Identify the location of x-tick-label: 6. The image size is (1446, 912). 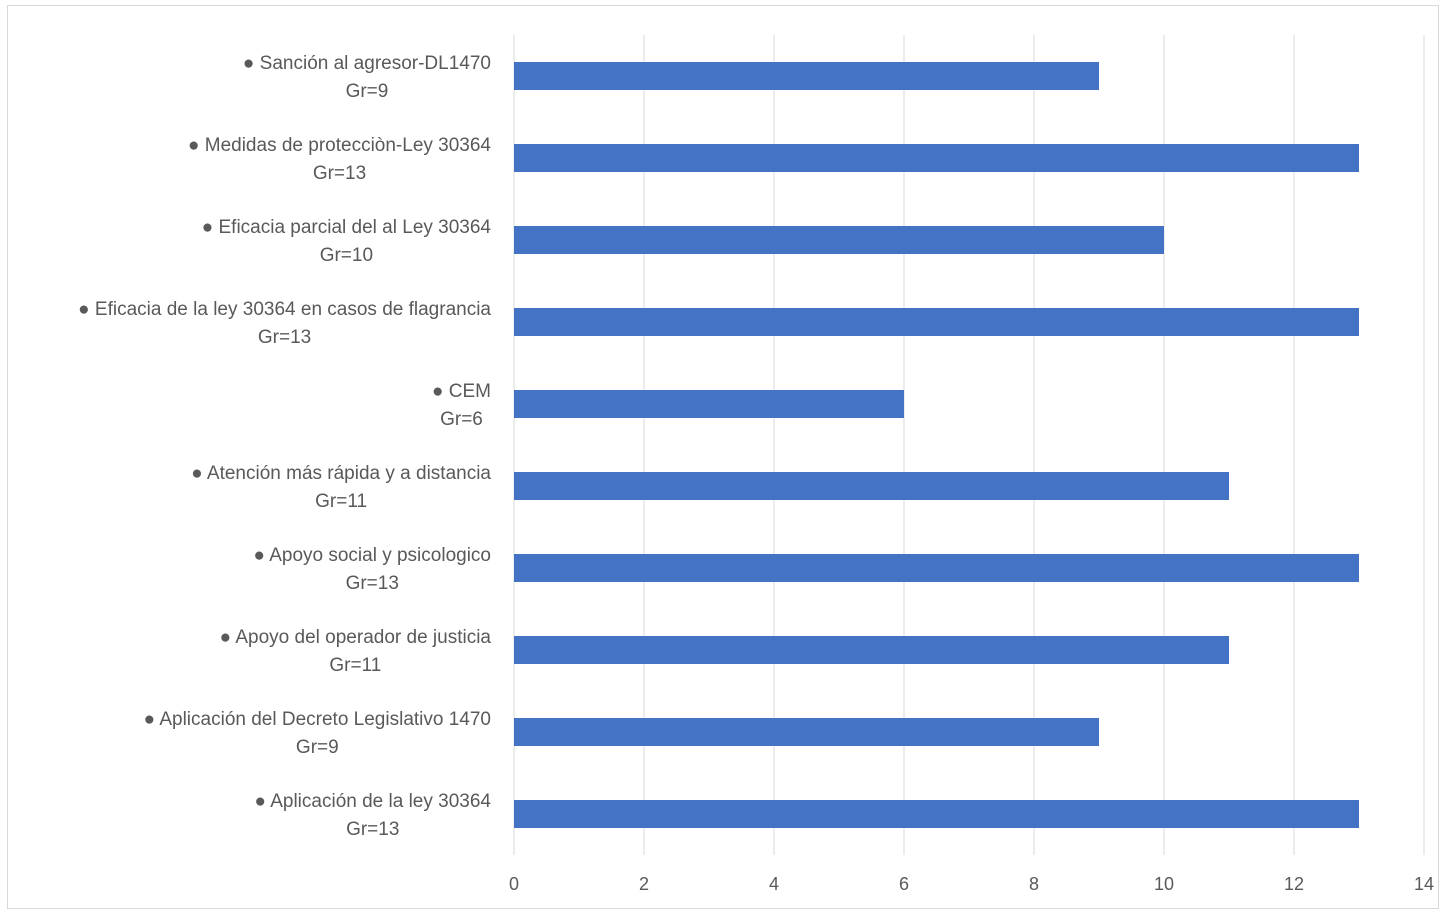
(904, 884).